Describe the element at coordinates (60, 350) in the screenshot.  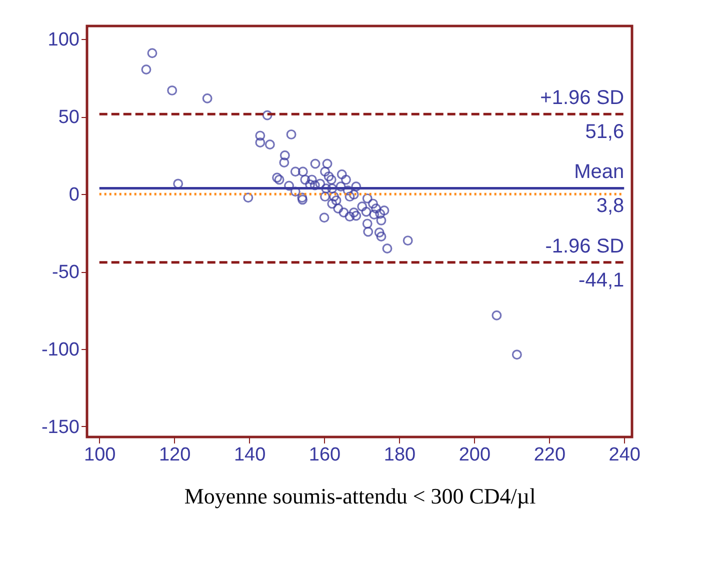
I see `y-tick-label: -100` at that location.